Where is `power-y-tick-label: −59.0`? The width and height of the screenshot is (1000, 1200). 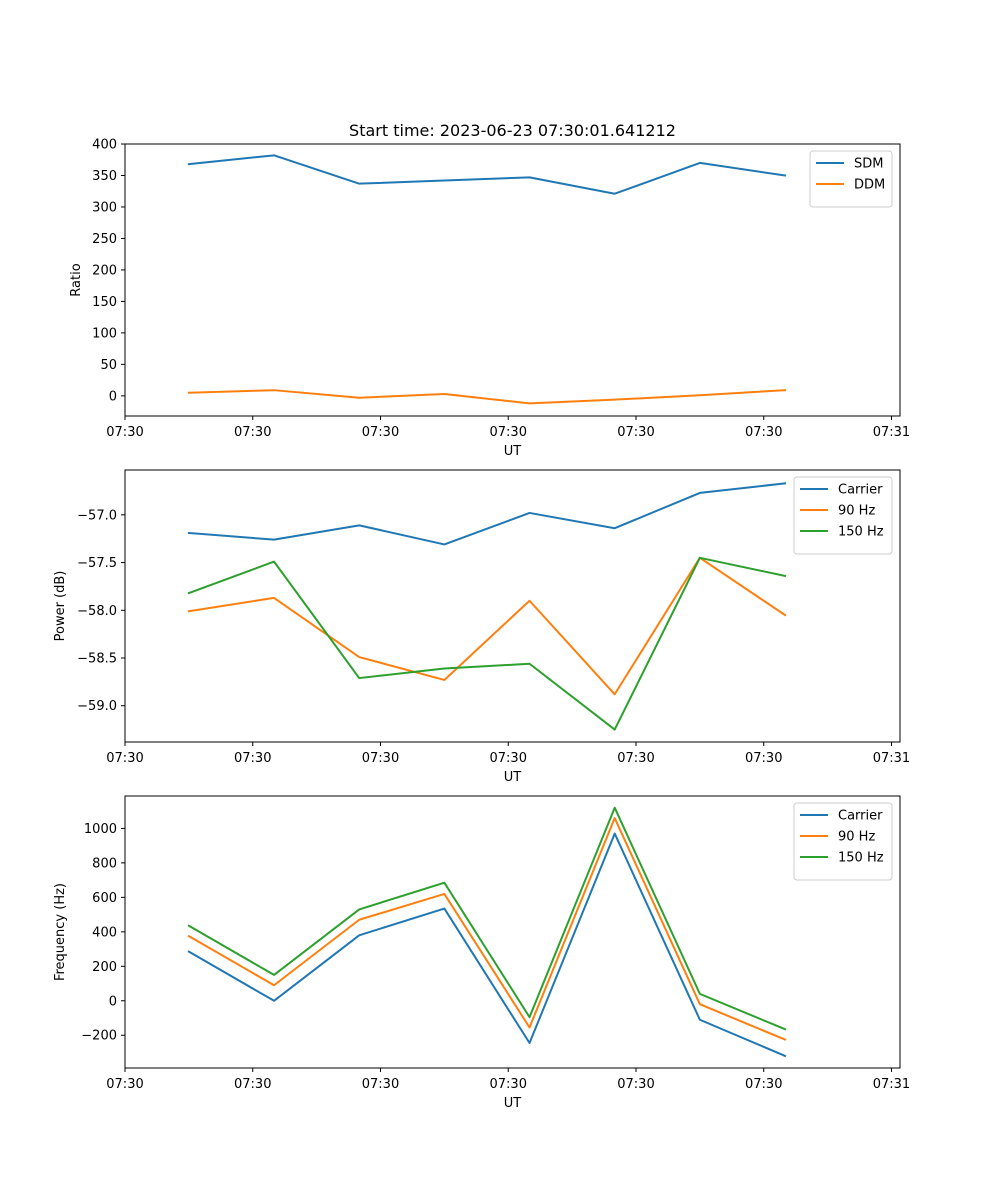
power-y-tick-label: −59.0 is located at coordinates (97, 706).